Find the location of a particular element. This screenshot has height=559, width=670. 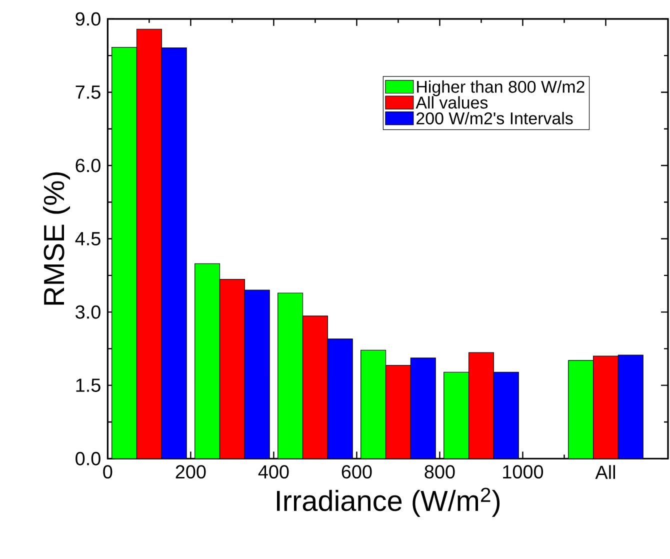

y-tick-label: 1.5 is located at coordinates (88, 385).